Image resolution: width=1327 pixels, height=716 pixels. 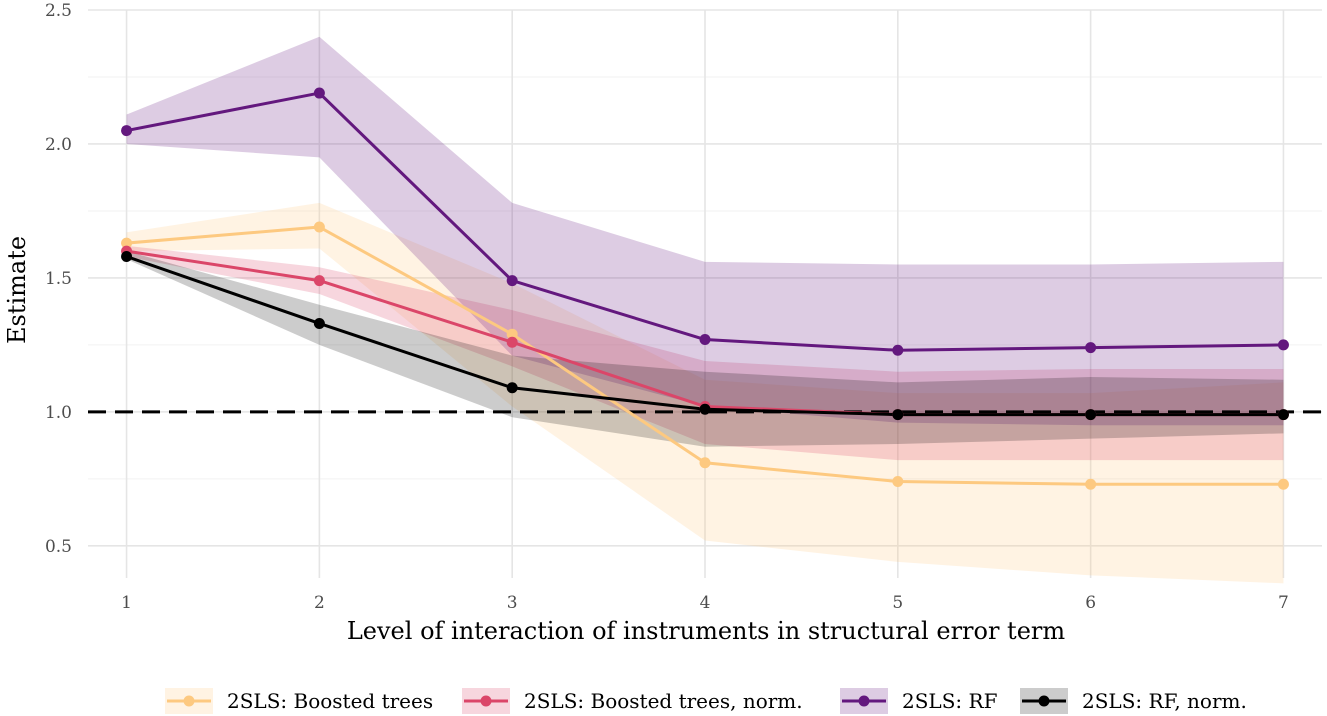 I want to click on y-tick-label: 2.5, so click(x=58, y=11).